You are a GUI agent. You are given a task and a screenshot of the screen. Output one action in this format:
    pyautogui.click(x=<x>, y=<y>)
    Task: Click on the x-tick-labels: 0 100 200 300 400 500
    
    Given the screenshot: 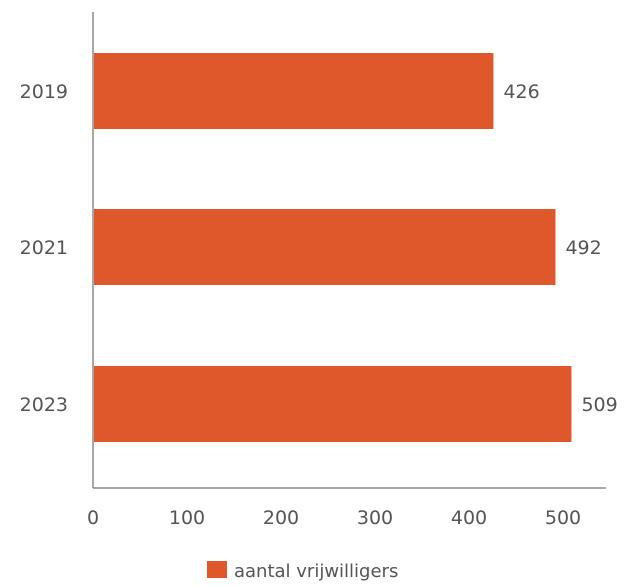 What is the action you would take?
    pyautogui.click(x=334, y=518)
    